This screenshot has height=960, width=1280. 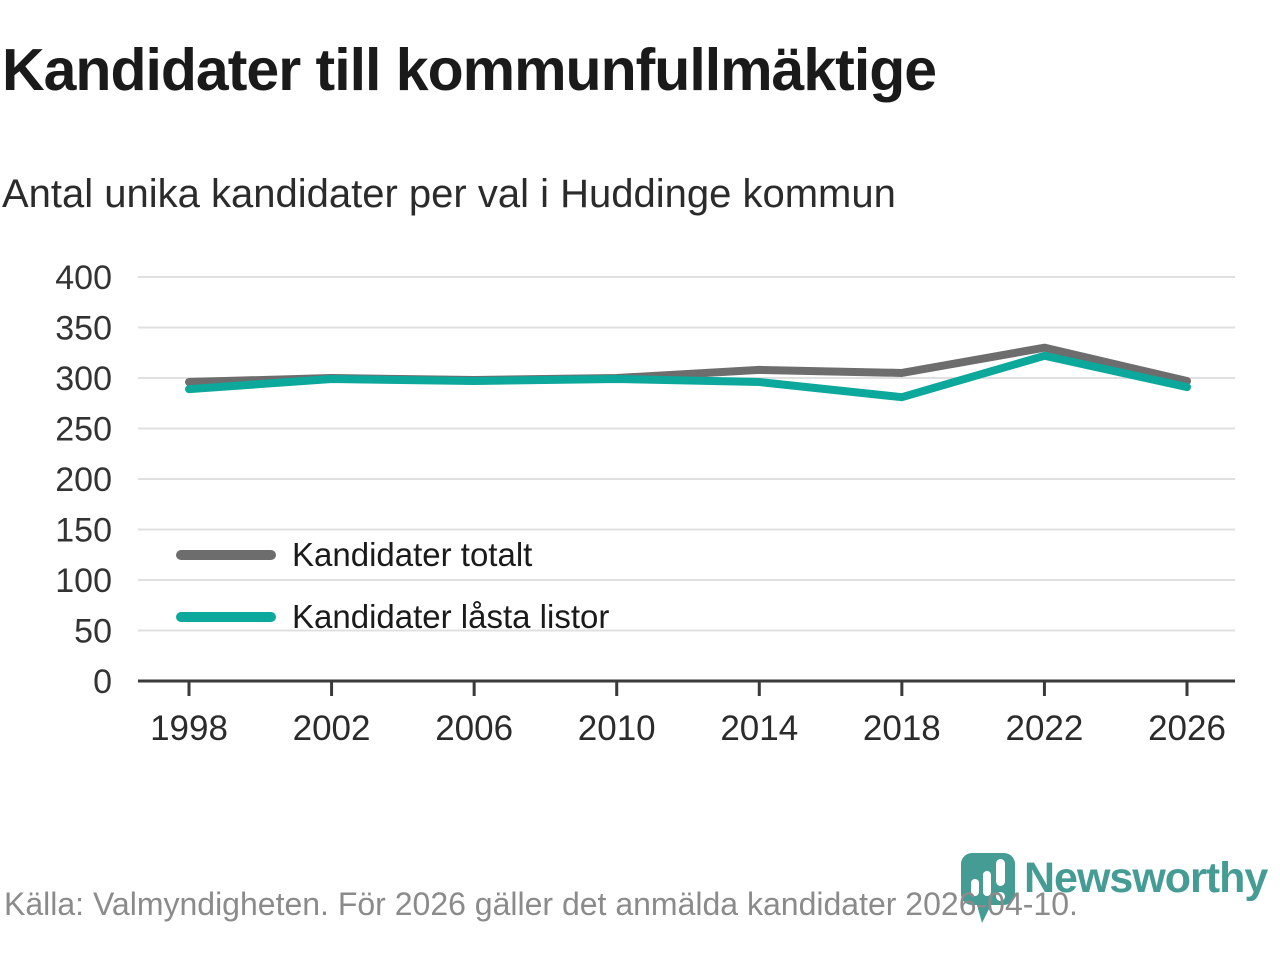 What do you see at coordinates (988, 888) in the screenshot?
I see `newsworthy-logo-icon` at bounding box center [988, 888].